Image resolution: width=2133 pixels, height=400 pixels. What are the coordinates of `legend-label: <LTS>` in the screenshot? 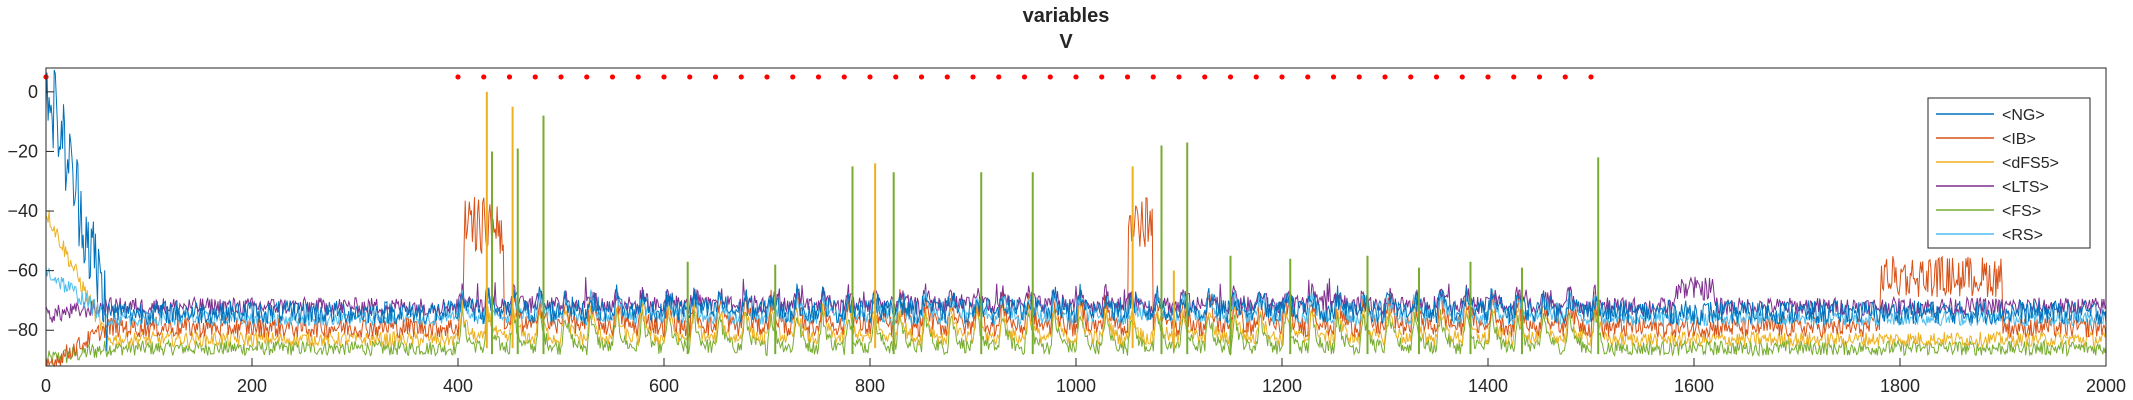 It's located at (2025, 187).